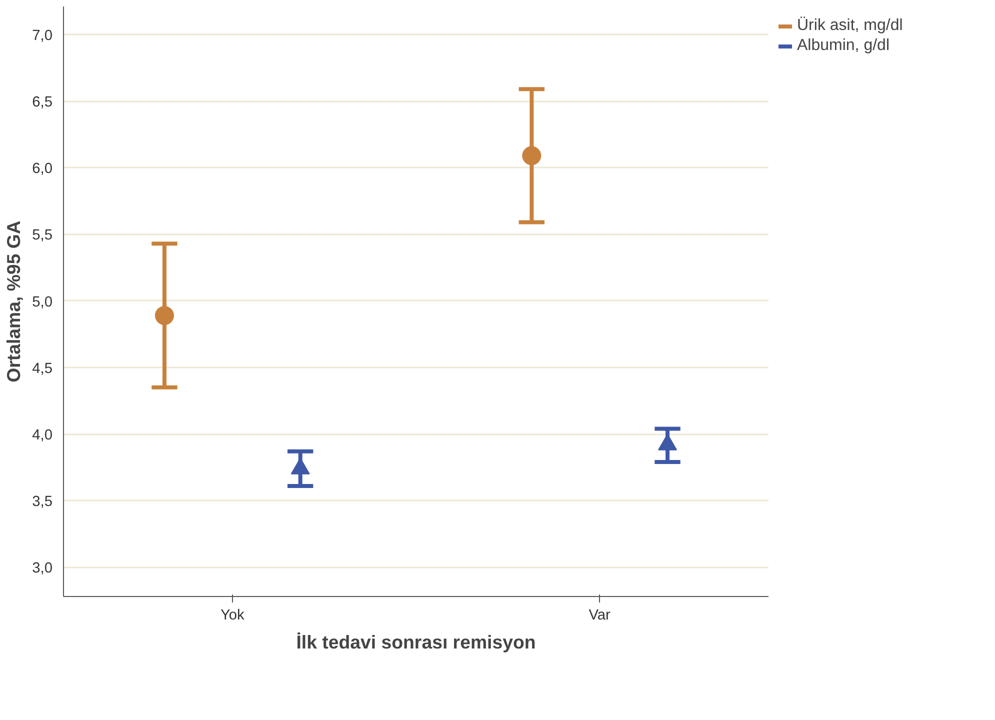 Image resolution: width=995 pixels, height=720 pixels. I want to click on x-tick-label: Yok, so click(233, 616).